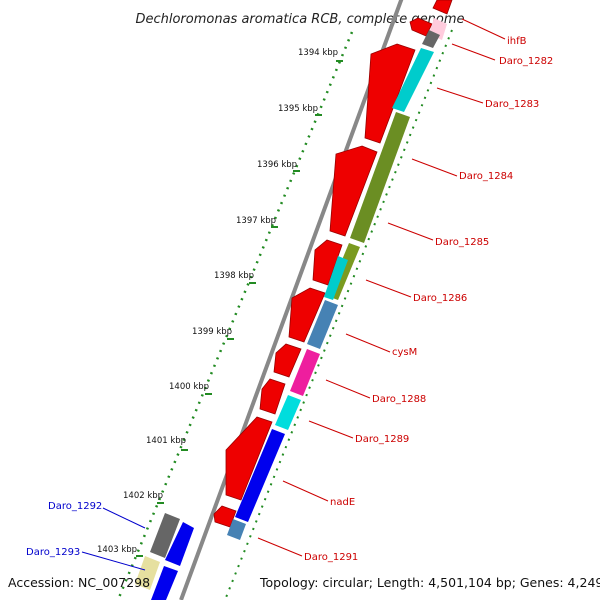 This screenshot has height=600, width=600. Describe the element at coordinates (517, 41) in the screenshot. I see `gene-label-ihfB: ihfB` at that location.